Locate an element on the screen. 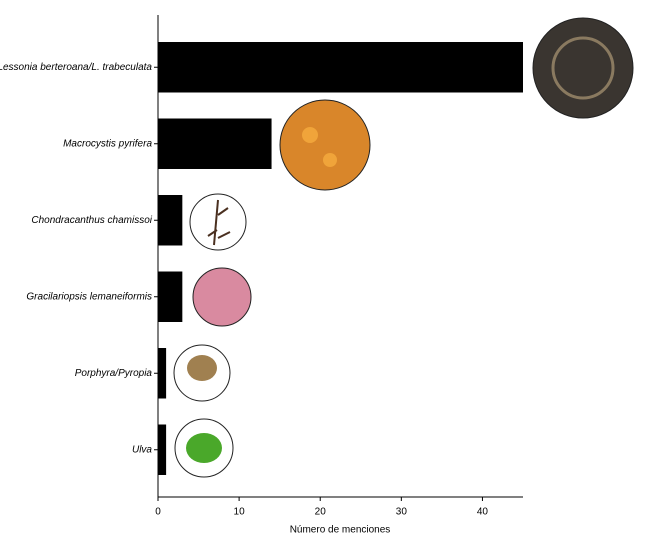 This screenshot has width=649, height=541. chondracanthus-photo is located at coordinates (218, 222).